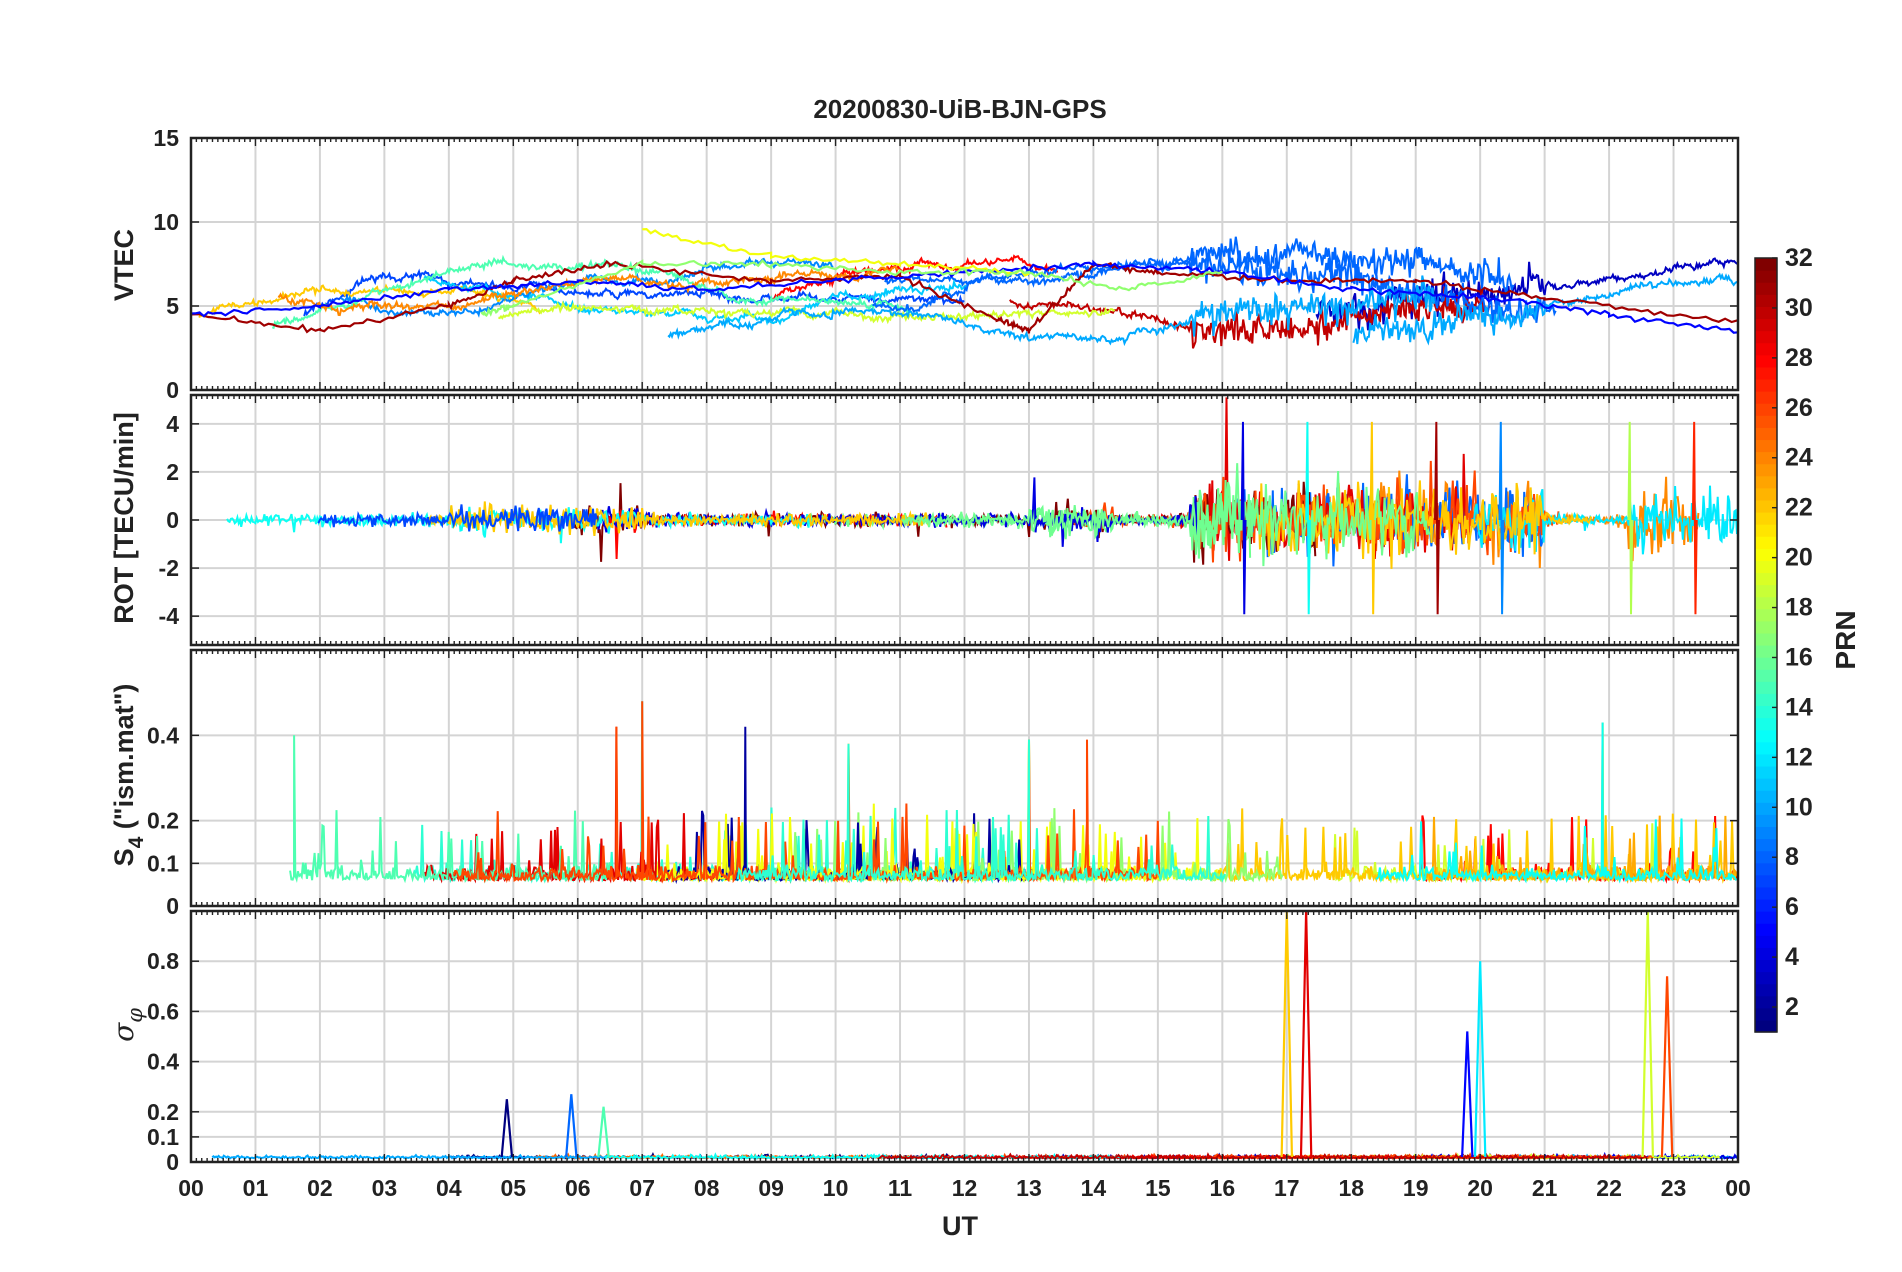 Image resolution: width=1902 pixels, height=1272 pixels. I want to click on chart-title: 20200830-UiB-BJN-GPS, so click(959, 109).